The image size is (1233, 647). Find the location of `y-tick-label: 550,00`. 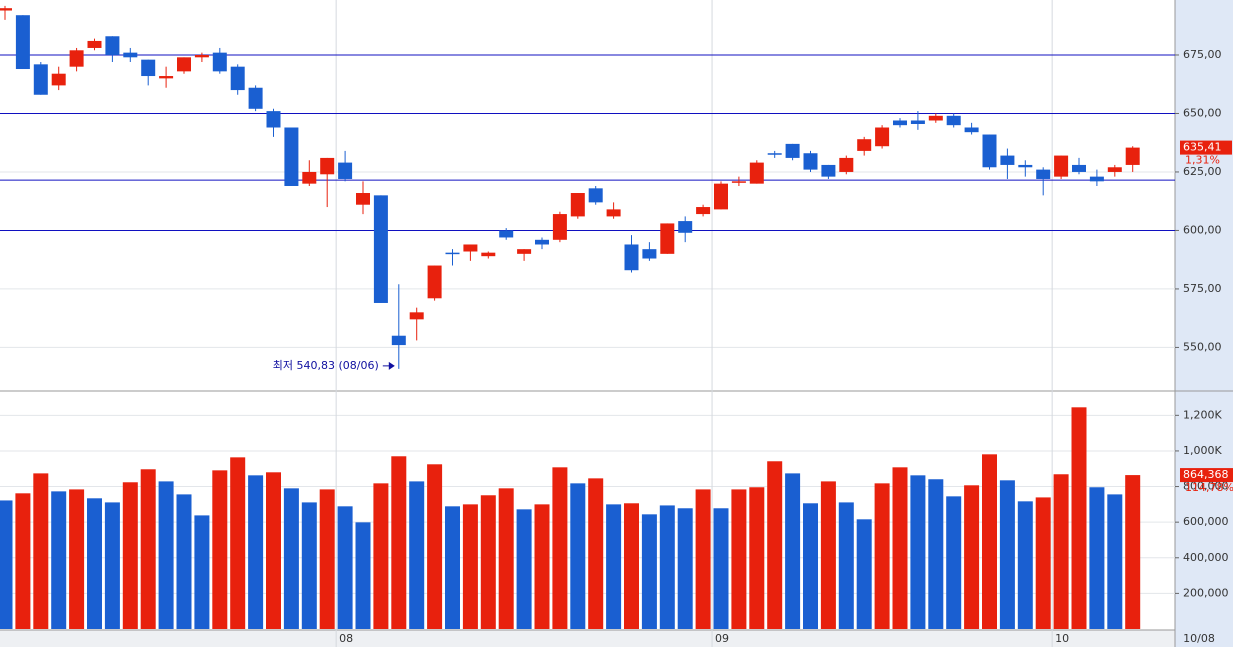

y-tick-label: 550,00 is located at coordinates (1202, 346).